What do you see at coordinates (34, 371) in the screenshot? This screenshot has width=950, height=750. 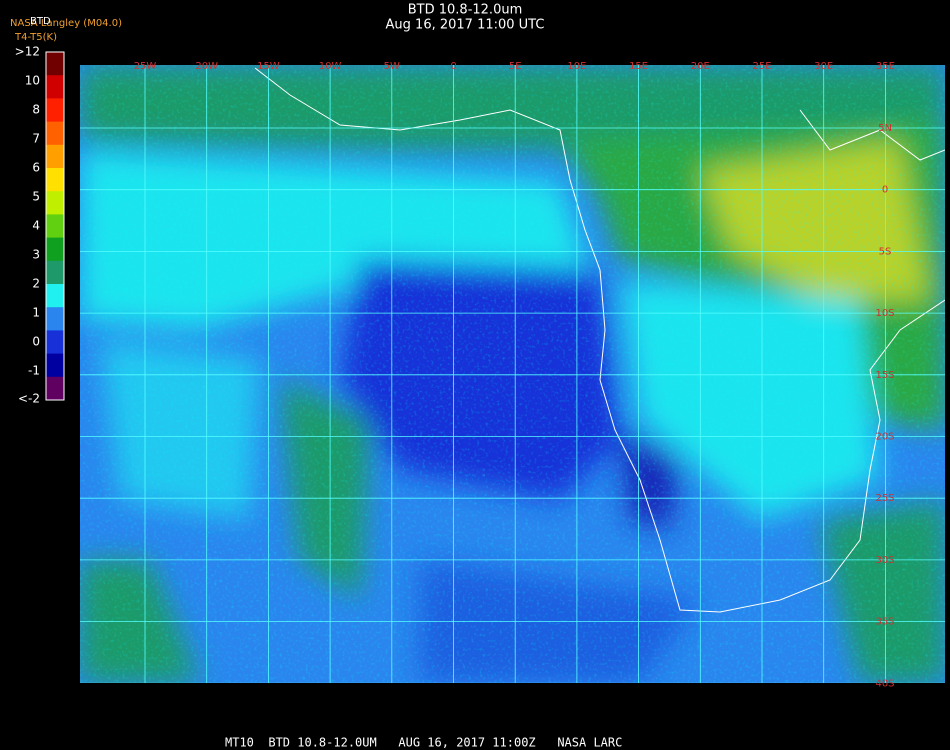 I see `legend-label: -1` at bounding box center [34, 371].